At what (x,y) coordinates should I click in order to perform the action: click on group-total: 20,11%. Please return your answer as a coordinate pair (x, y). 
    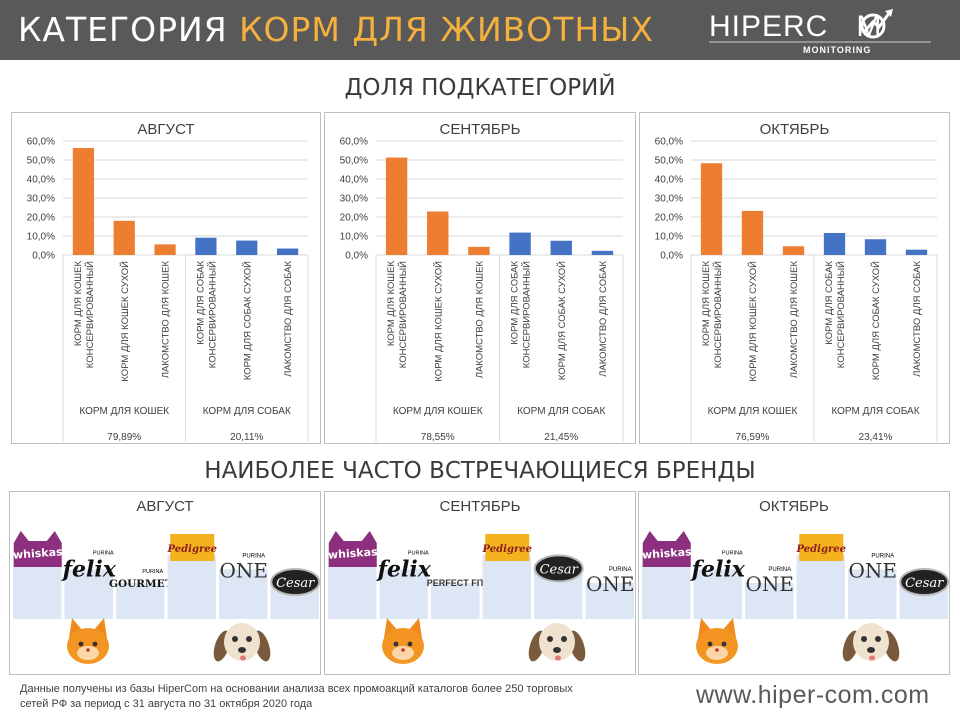
    Looking at the image, I should click on (246, 437).